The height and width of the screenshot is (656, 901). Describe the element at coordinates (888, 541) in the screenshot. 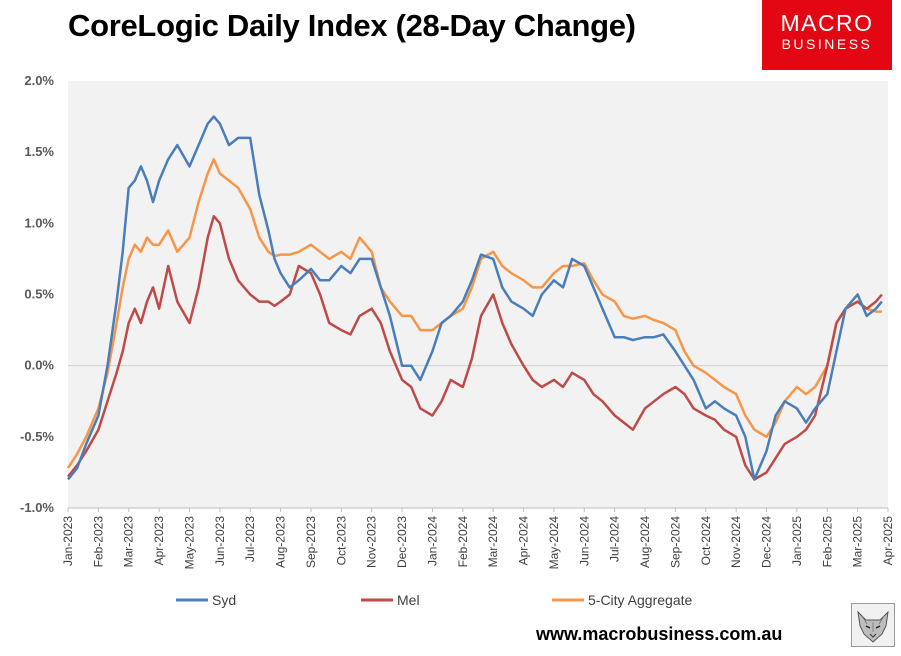

I see `x-tick-label: Apr-2025` at that location.